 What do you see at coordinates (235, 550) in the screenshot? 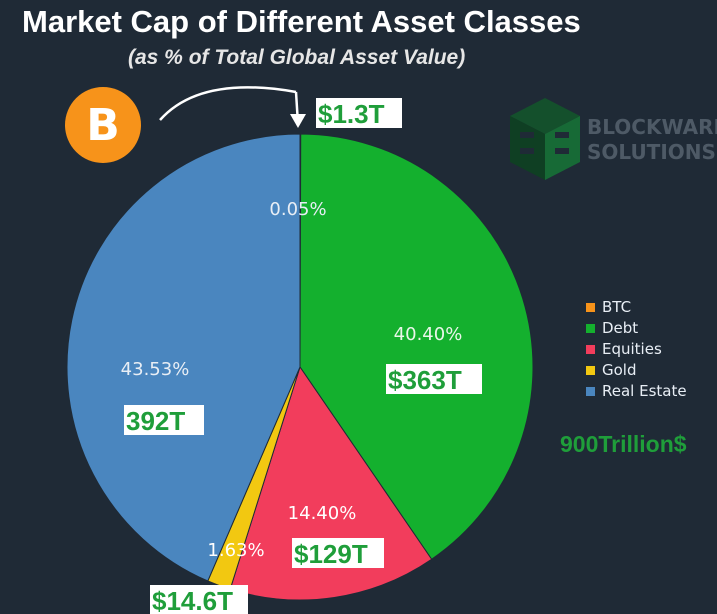
I see `pct-label-gold: 1.63%` at bounding box center [235, 550].